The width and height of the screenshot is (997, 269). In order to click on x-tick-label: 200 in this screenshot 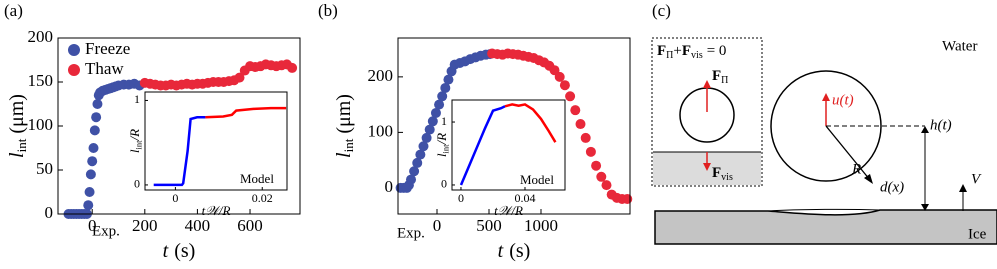, I will do `click(145, 225)`.